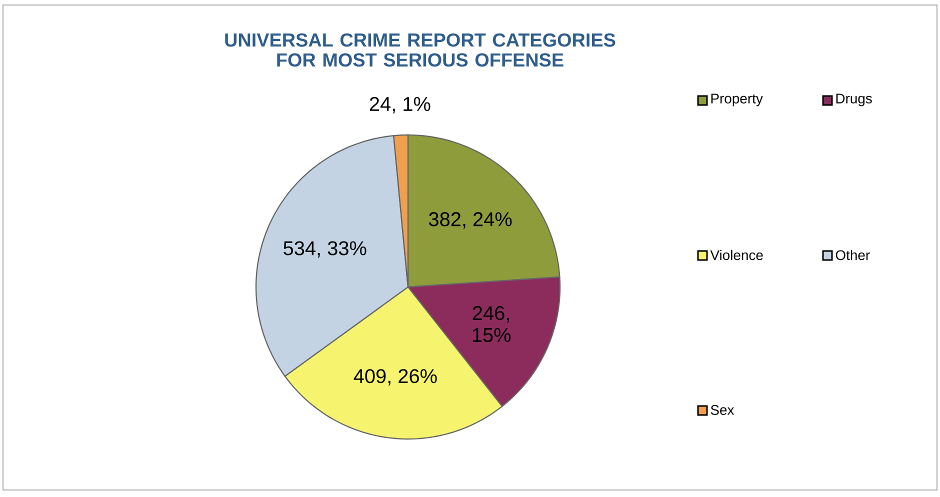  I want to click on chart-title: UNIVERSAL CRIME REPORT CATEGORIES FOR MOST SERIOUS OFFENSE, so click(420, 50).